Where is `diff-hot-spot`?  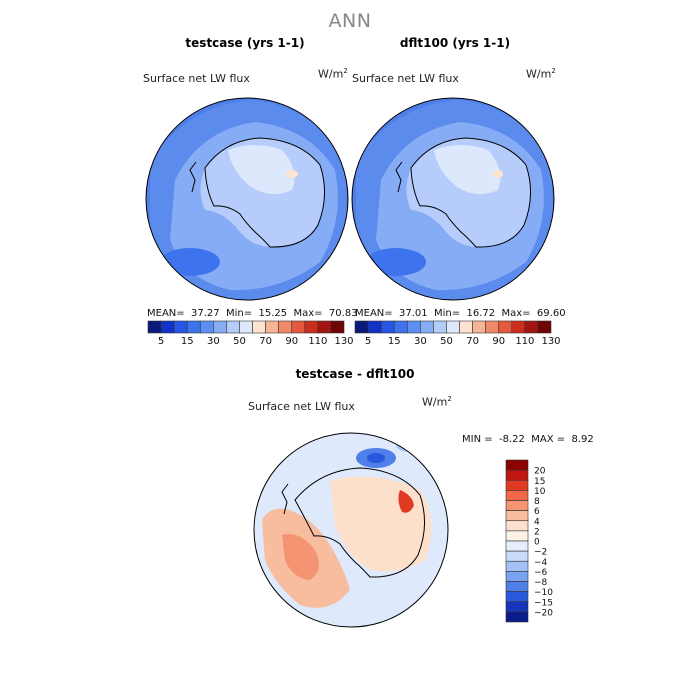
diff-hot-spot is located at coordinates (406, 501).